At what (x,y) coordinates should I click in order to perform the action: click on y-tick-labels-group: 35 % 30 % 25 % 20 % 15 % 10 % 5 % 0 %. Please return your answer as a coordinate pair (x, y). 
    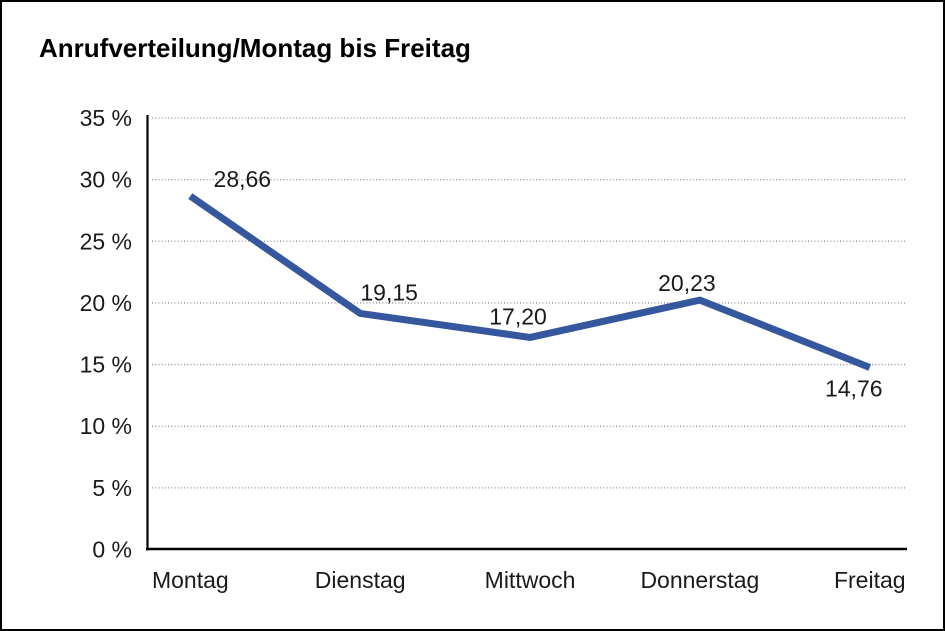
    Looking at the image, I should click on (106, 334).